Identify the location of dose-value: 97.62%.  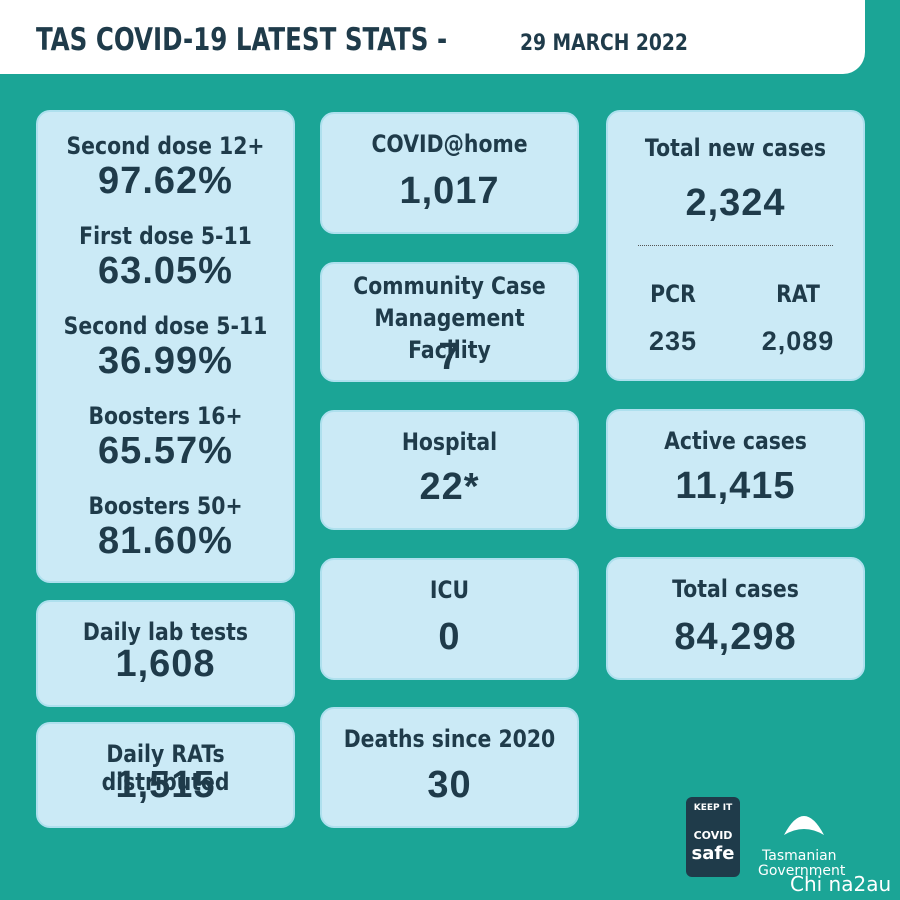
(165, 181).